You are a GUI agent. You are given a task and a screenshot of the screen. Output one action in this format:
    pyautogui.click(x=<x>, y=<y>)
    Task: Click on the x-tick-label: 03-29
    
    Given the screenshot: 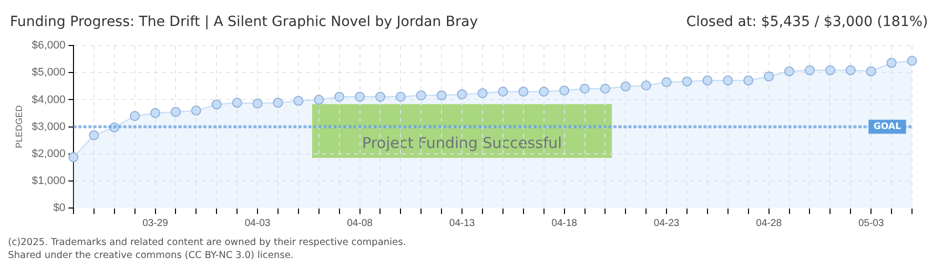 What is the action you would take?
    pyautogui.click(x=155, y=223)
    